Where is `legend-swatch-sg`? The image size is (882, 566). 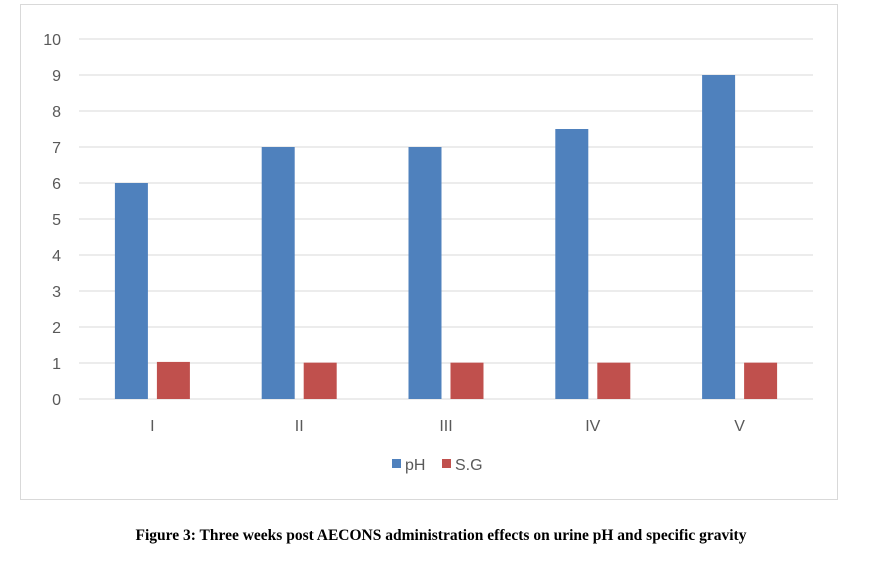 legend-swatch-sg is located at coordinates (446, 463).